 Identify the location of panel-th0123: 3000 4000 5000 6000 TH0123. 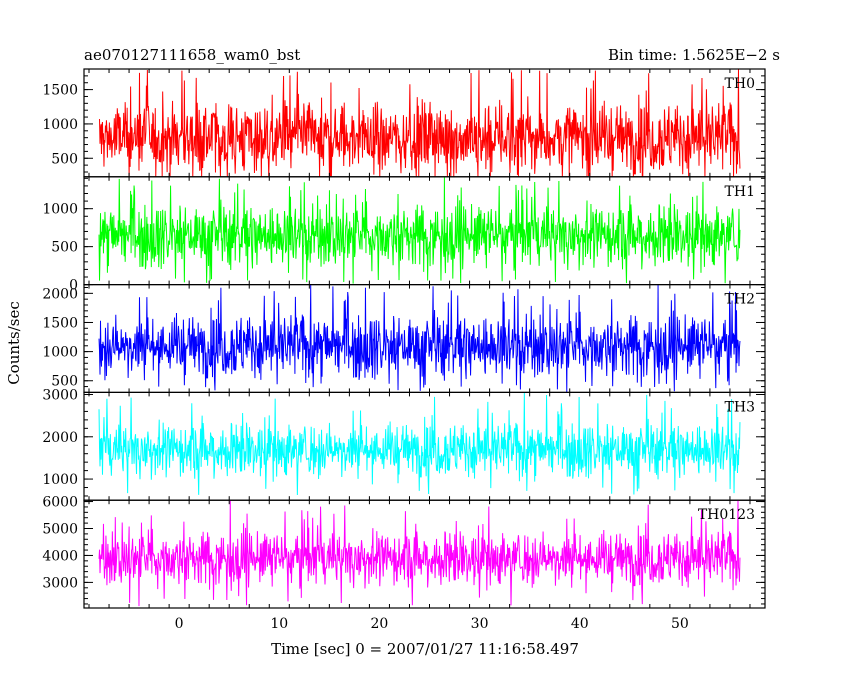
(404, 552).